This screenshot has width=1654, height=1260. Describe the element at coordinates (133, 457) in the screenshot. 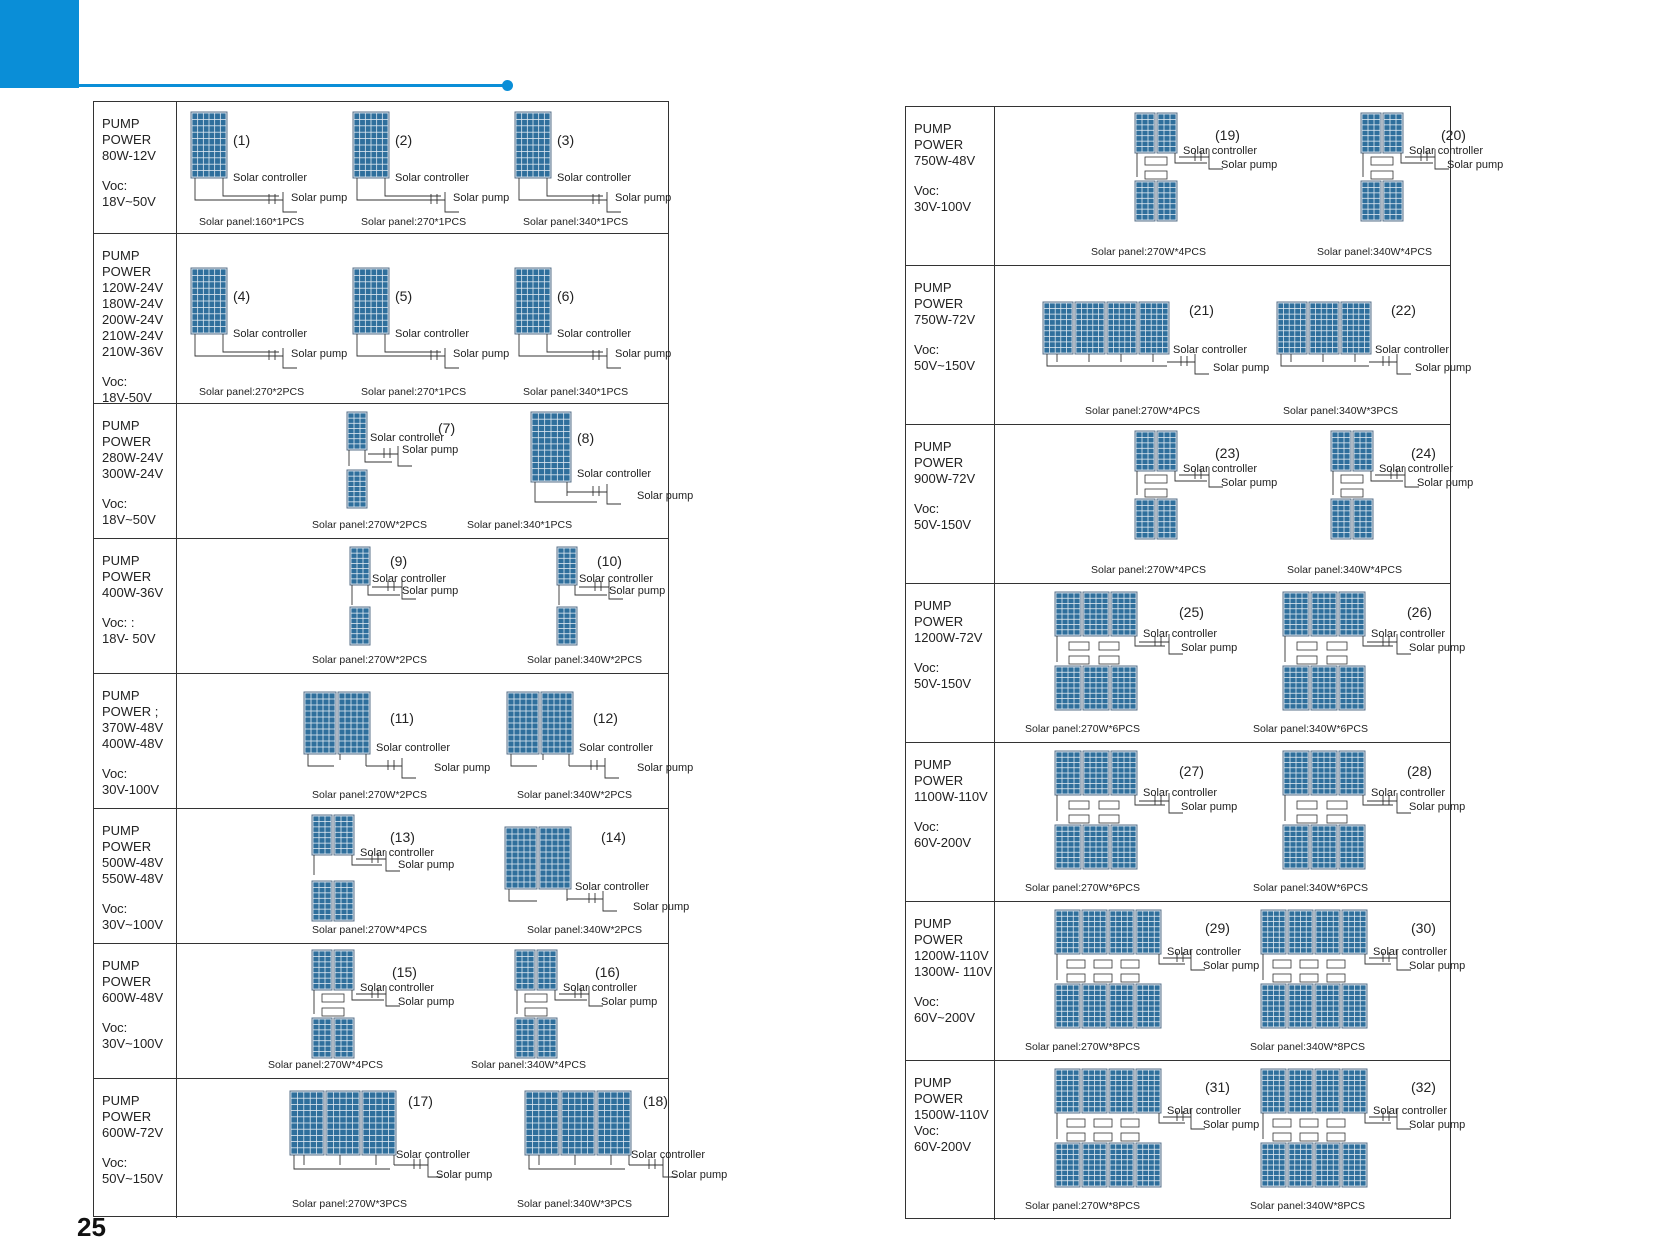

I see `spec-line: 280W-24V` at that location.